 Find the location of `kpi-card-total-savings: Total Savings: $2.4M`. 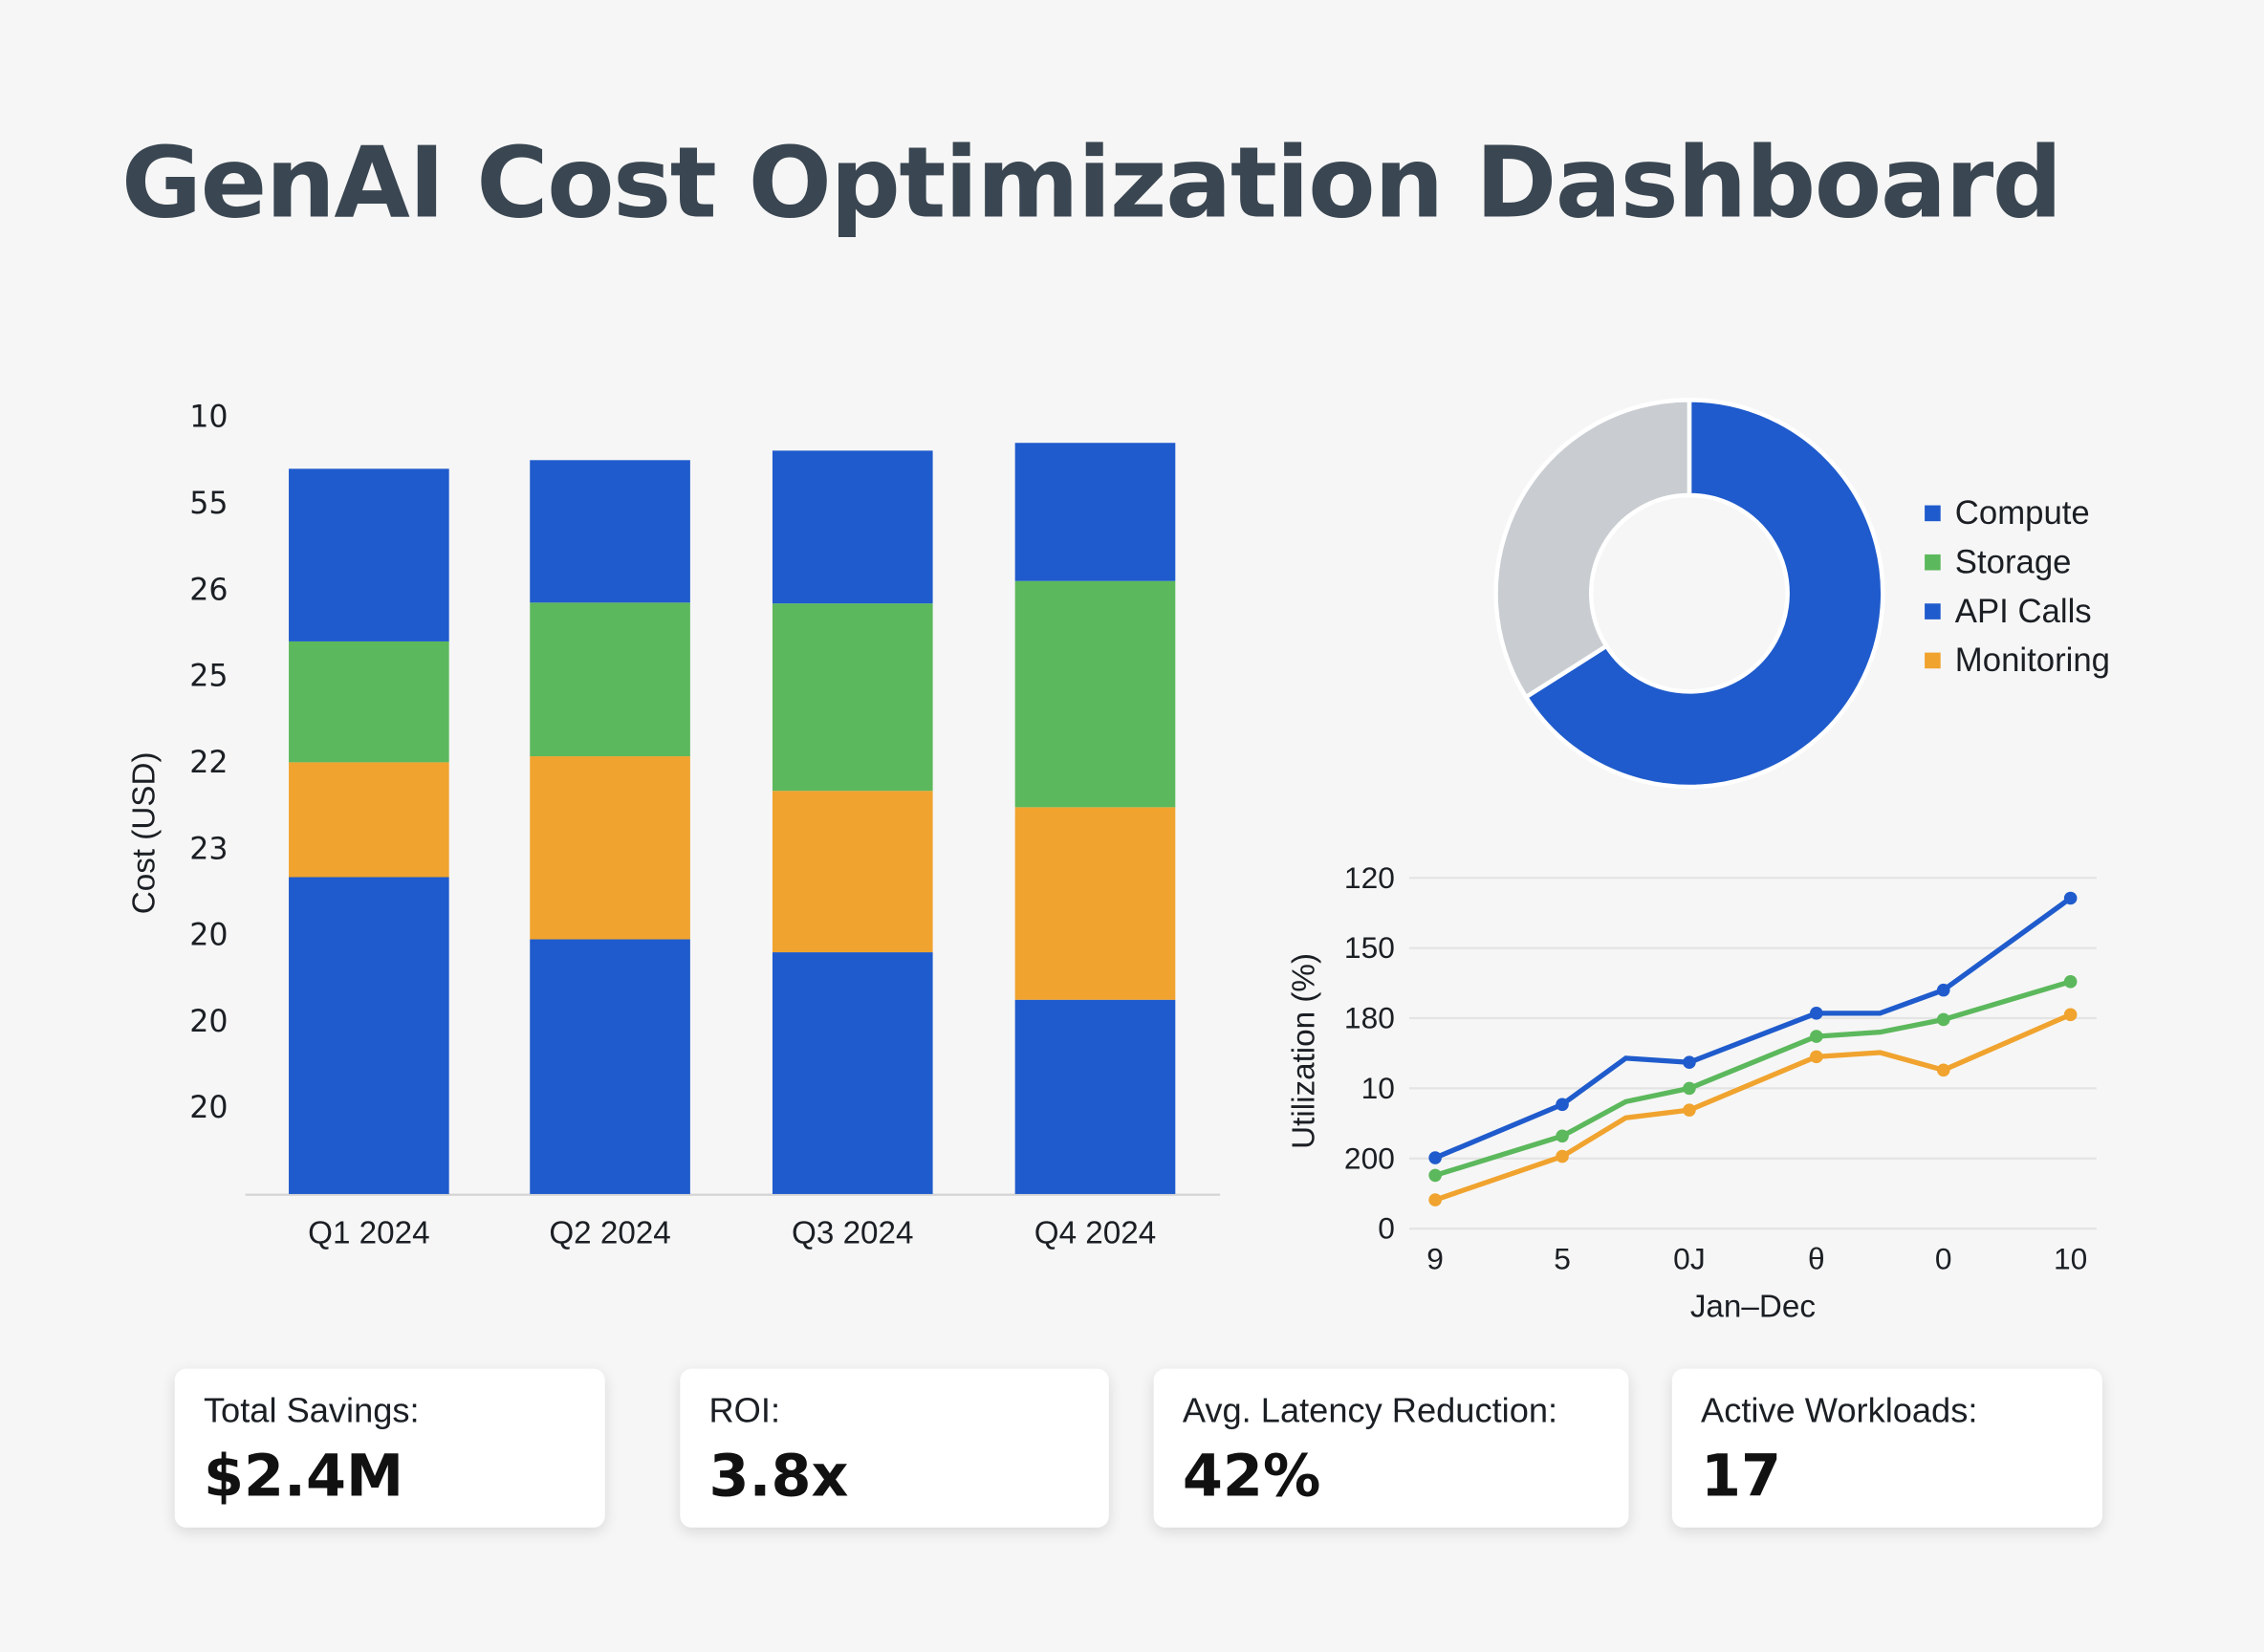

kpi-card-total-savings: Total Savings: $2.4M is located at coordinates (389, 1448).